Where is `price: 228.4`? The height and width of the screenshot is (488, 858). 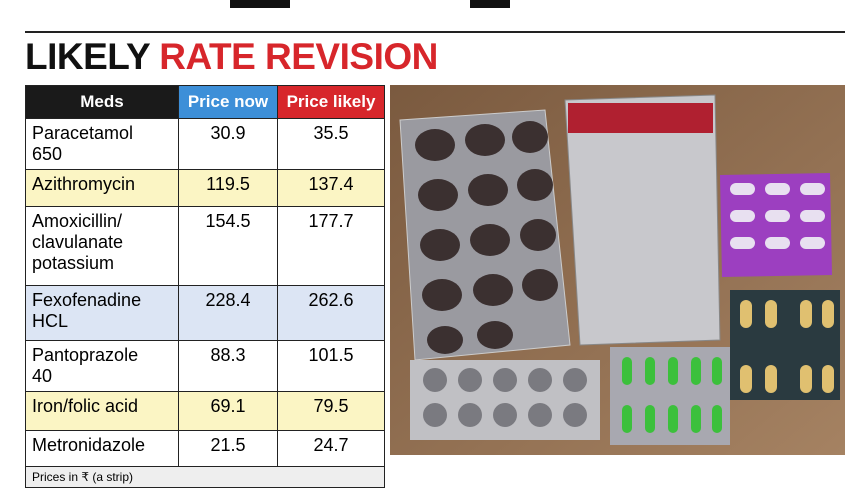
price: 228.4 is located at coordinates (228, 313).